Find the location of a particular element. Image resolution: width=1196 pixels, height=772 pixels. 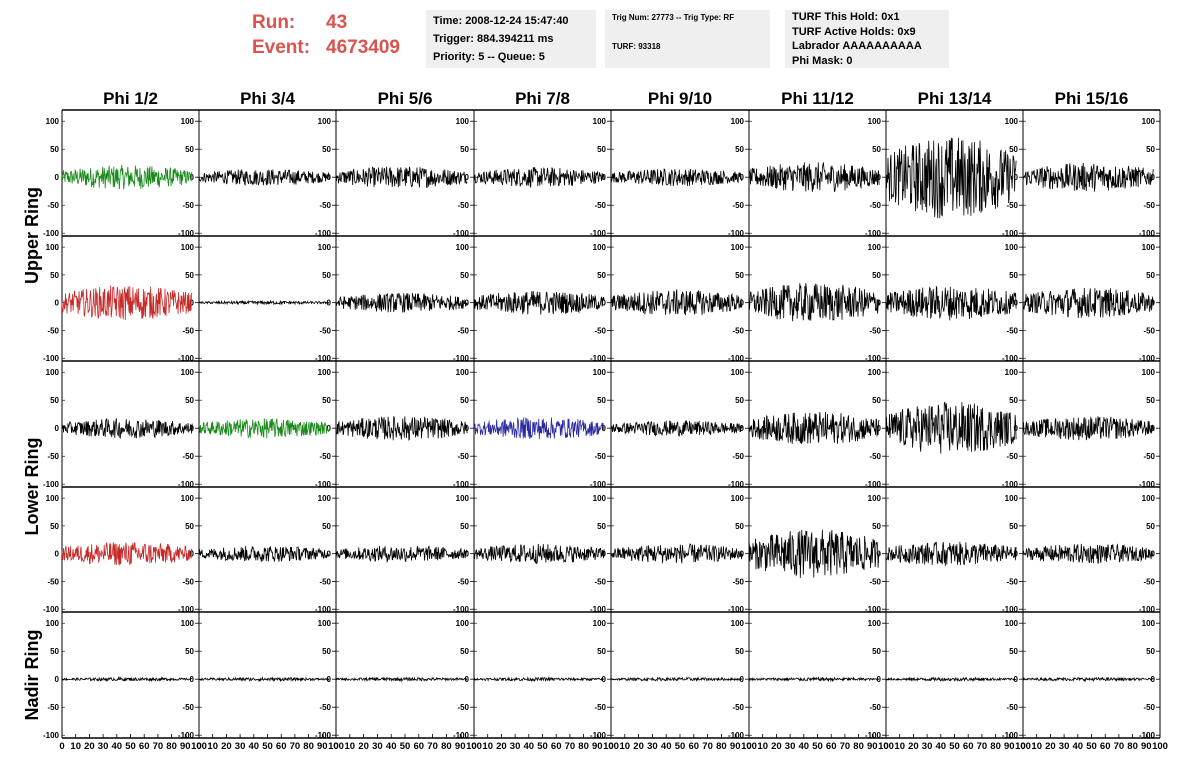

x-tick-label: 70 is located at coordinates (845, 746).